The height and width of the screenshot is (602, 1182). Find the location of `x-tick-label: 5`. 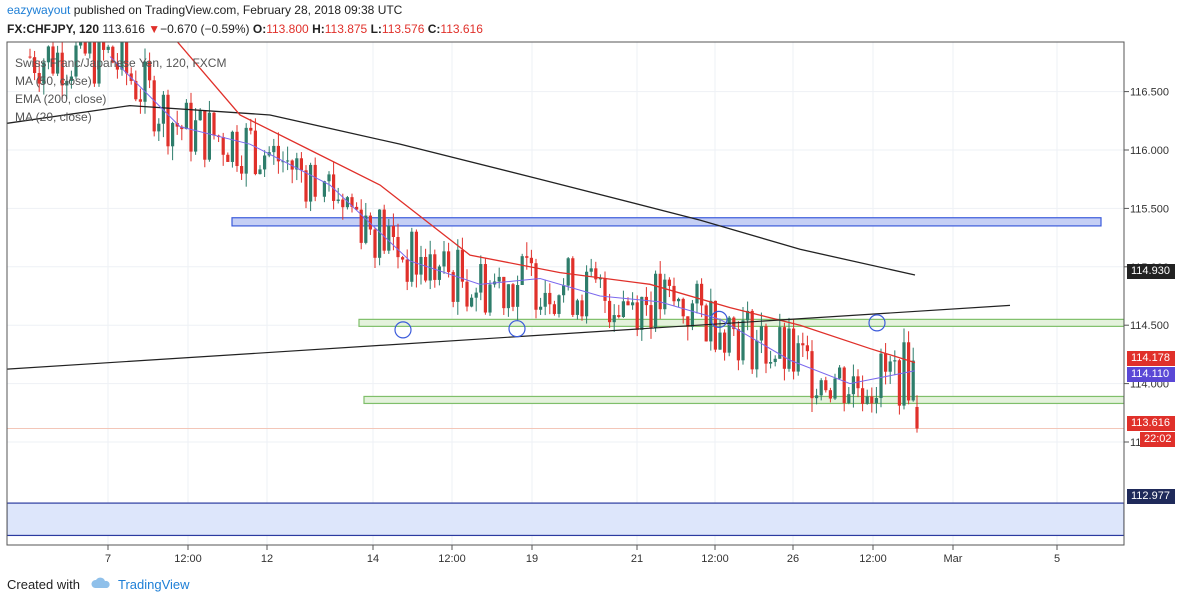

x-tick-label: 5 is located at coordinates (1057, 559).